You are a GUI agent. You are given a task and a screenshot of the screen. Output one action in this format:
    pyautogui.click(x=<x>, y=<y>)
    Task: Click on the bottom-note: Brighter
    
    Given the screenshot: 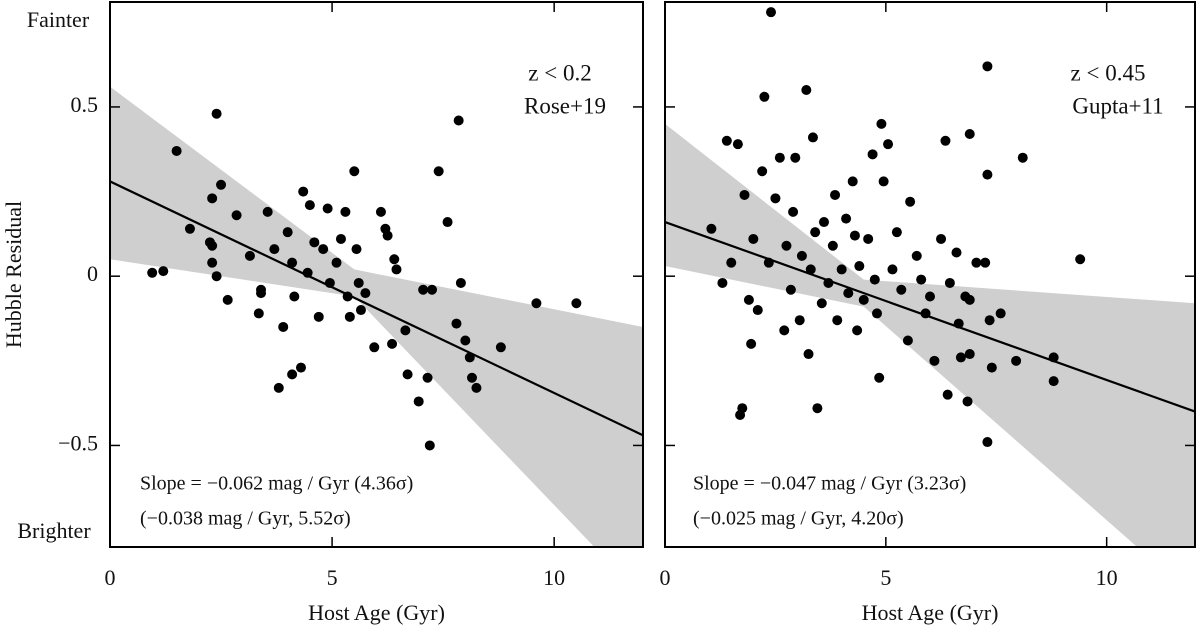 What is the action you would take?
    pyautogui.click(x=54, y=530)
    